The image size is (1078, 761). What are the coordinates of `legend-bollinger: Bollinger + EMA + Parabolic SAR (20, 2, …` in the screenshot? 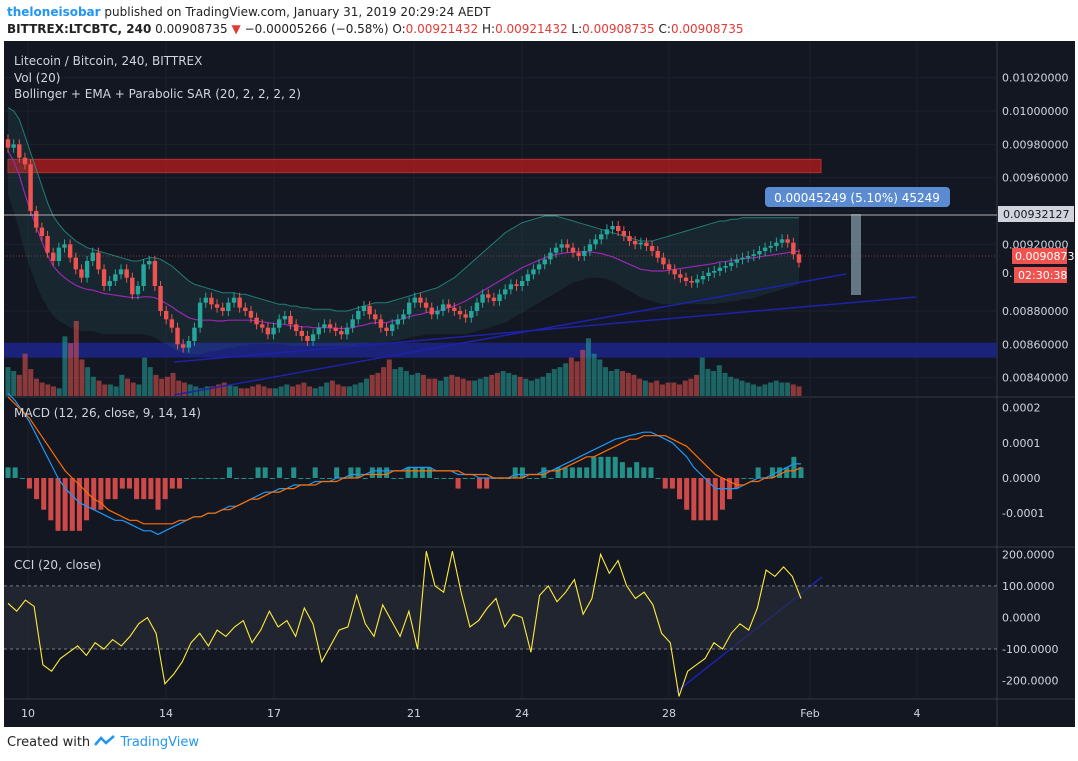 It's located at (157, 94).